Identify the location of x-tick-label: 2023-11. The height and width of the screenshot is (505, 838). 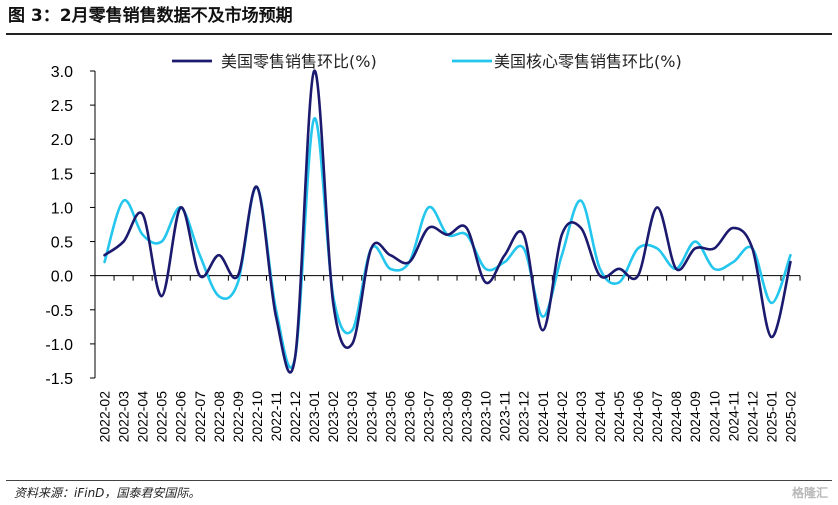
(505, 416).